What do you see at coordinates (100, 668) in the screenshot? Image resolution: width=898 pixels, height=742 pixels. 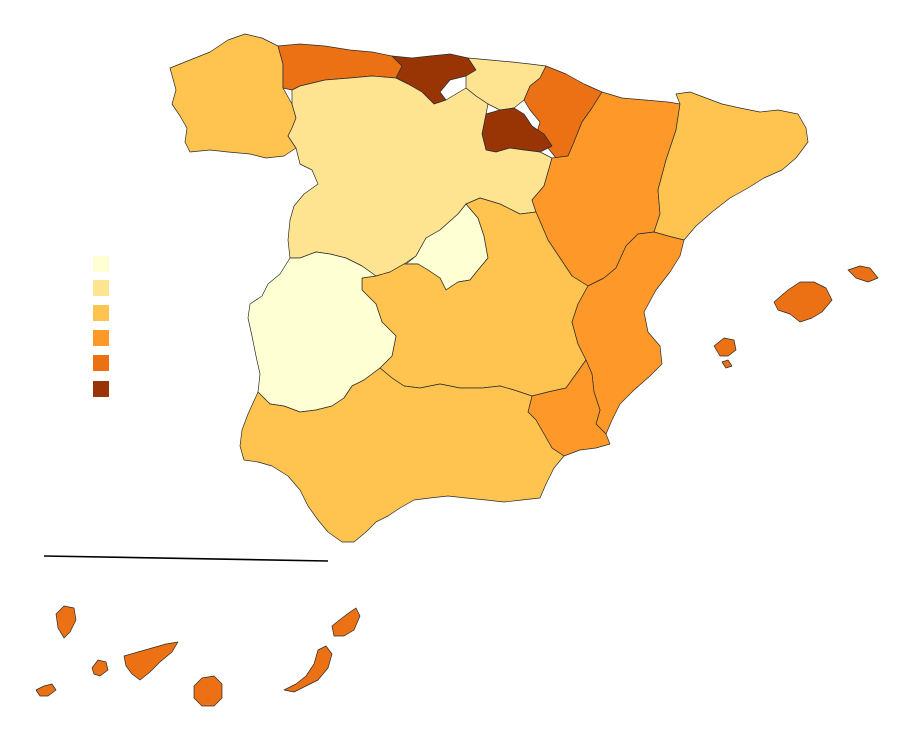 I see `region-canarias-la-gomera` at bounding box center [100, 668].